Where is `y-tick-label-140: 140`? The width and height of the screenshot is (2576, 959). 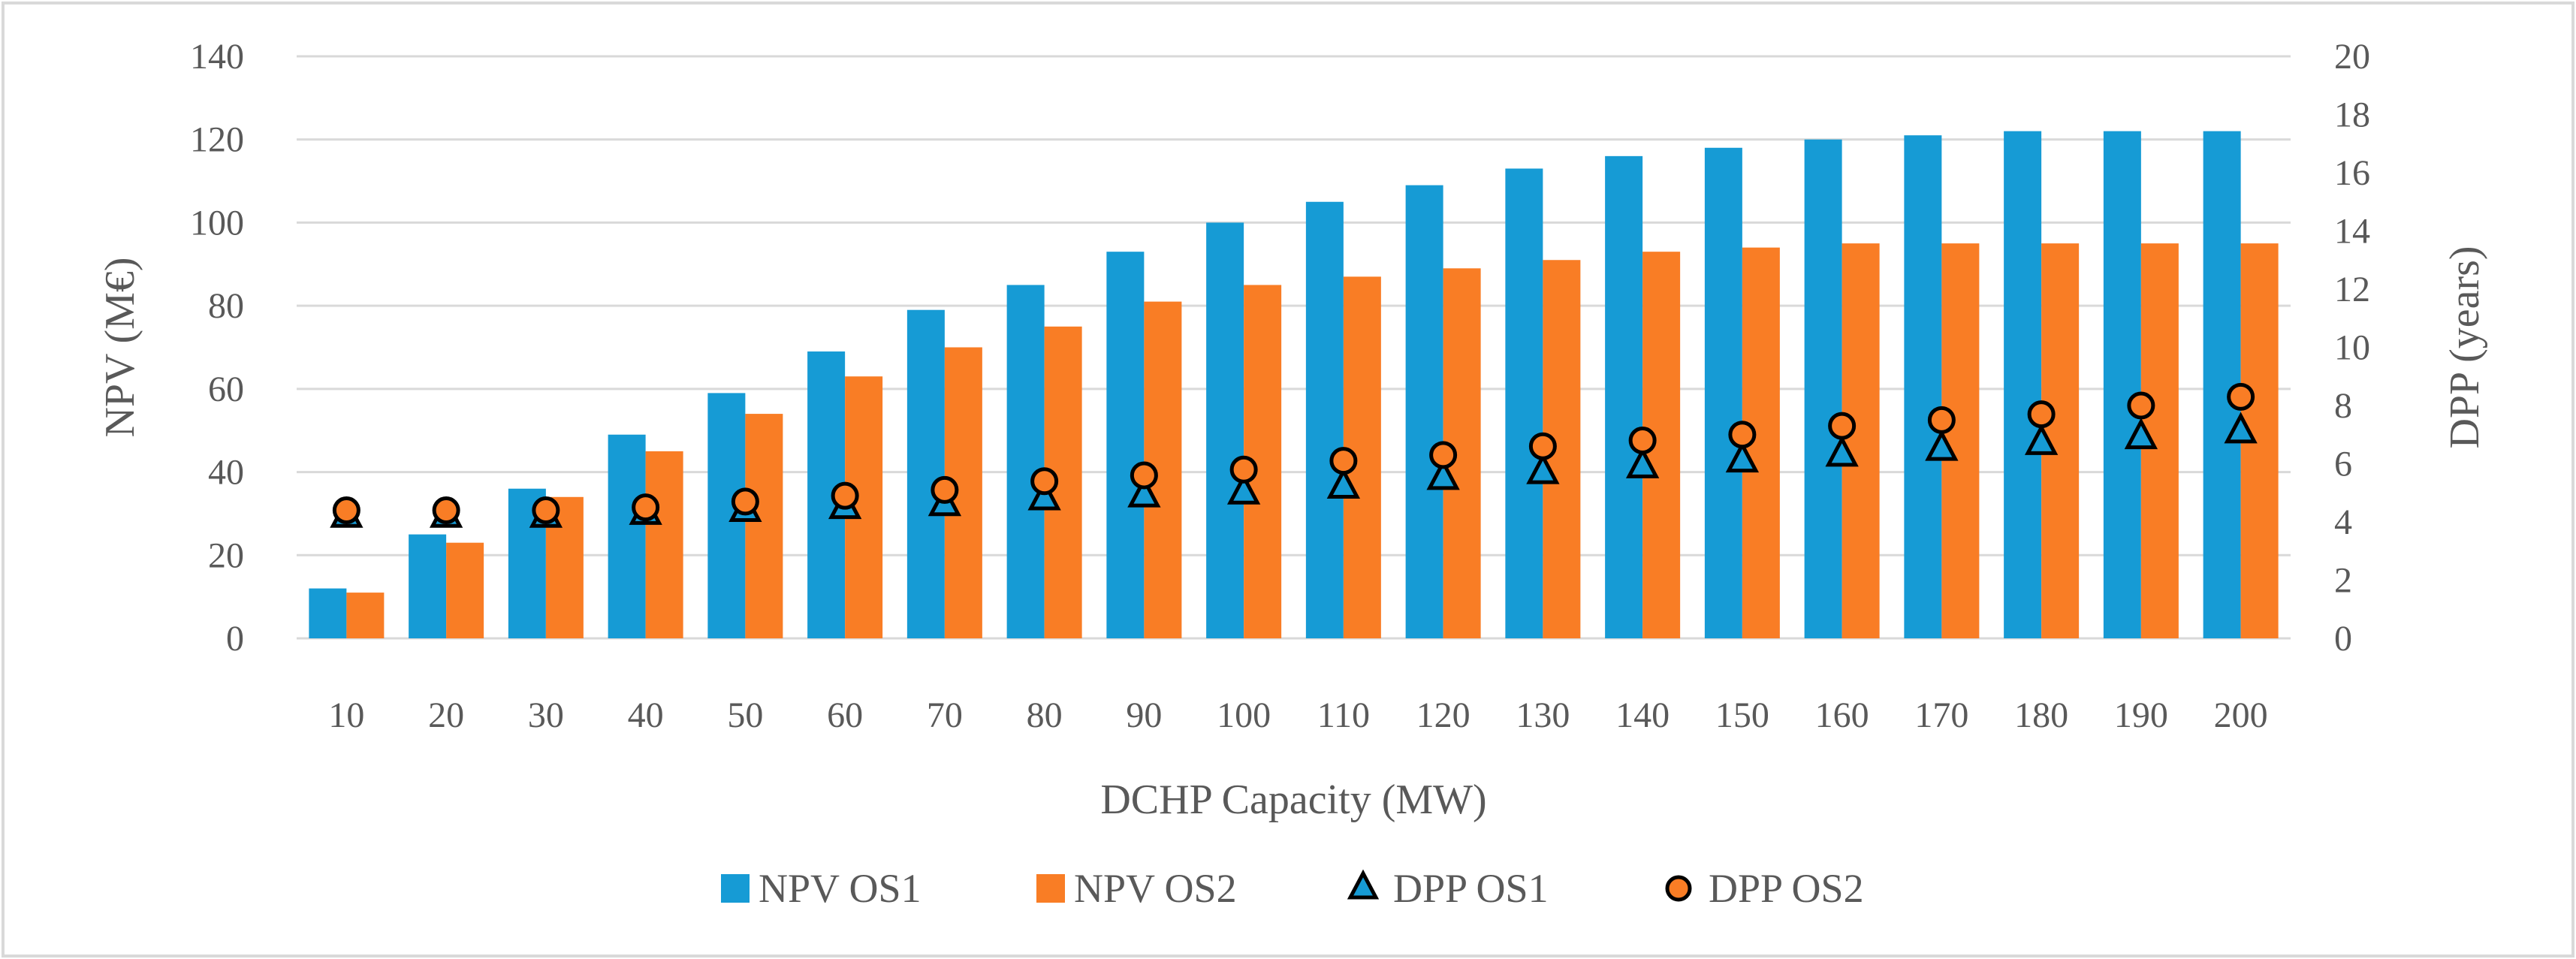
y-tick-label-140: 140 is located at coordinates (217, 57).